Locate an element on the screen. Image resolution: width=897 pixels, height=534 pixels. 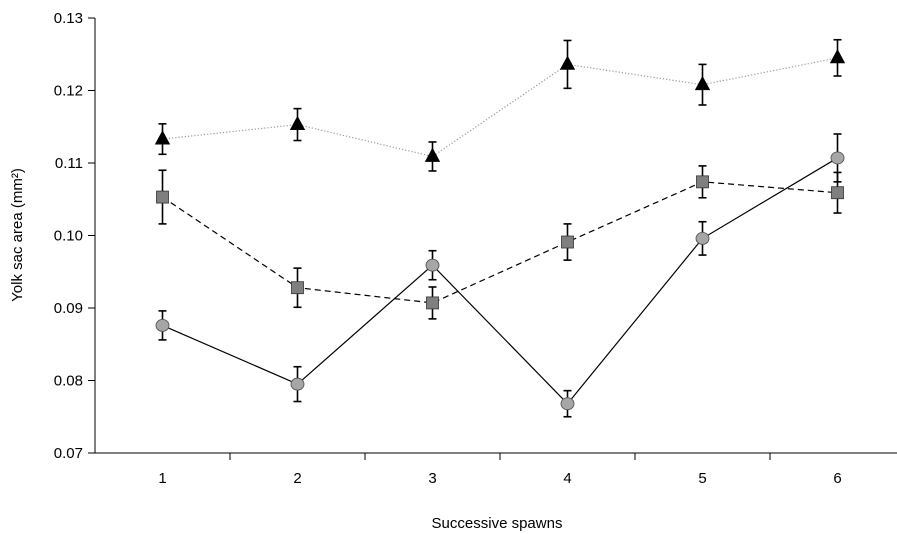
x-tick-label: 1 is located at coordinates (162, 478).